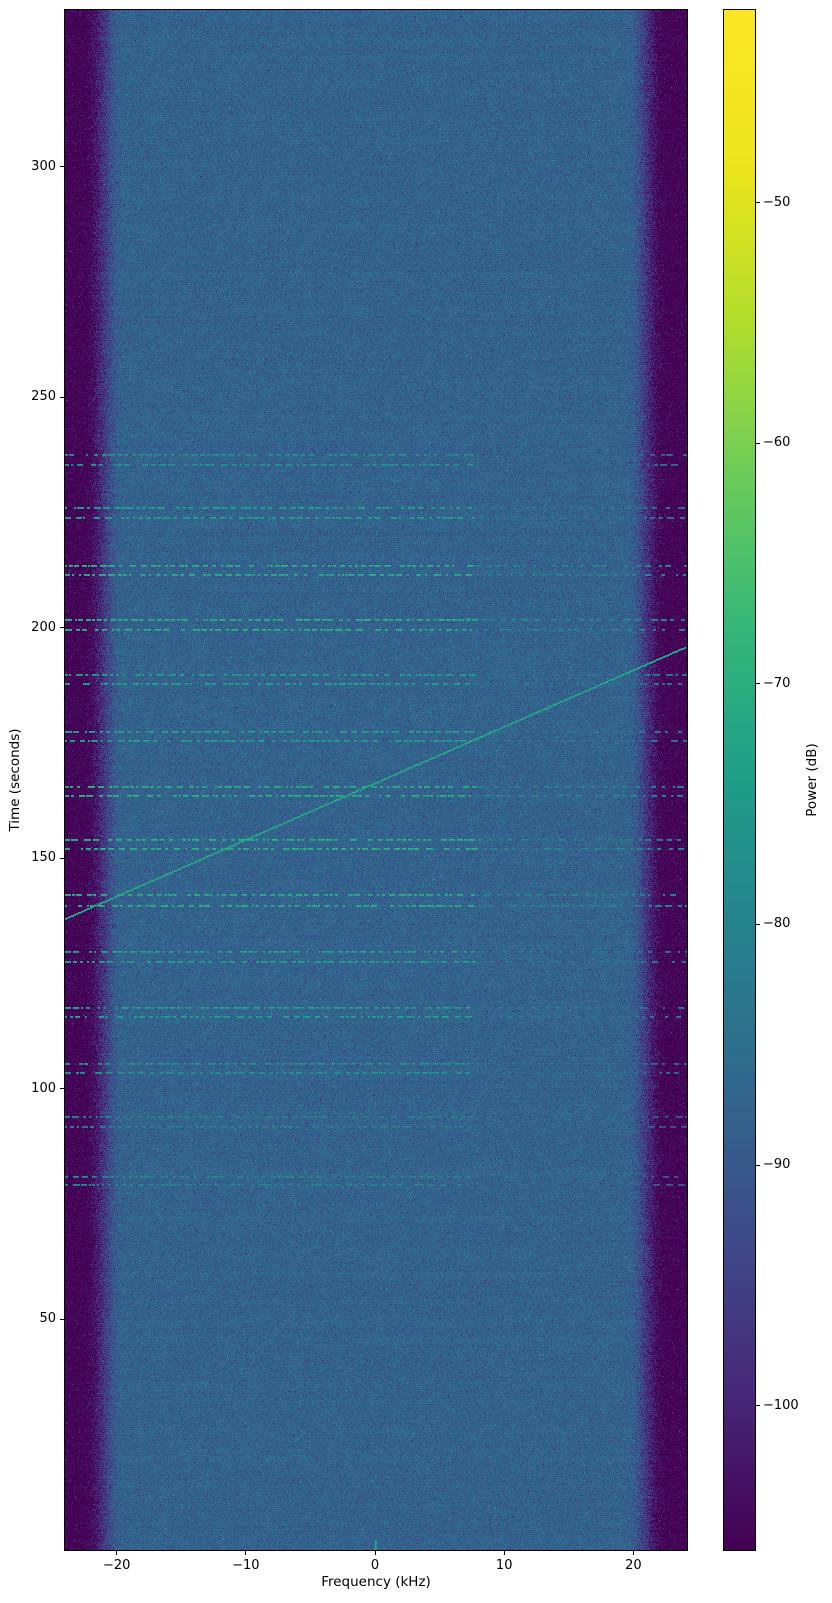  Describe the element at coordinates (15, 780) in the screenshot. I see `y-axis-label: Time (seconds)` at that location.